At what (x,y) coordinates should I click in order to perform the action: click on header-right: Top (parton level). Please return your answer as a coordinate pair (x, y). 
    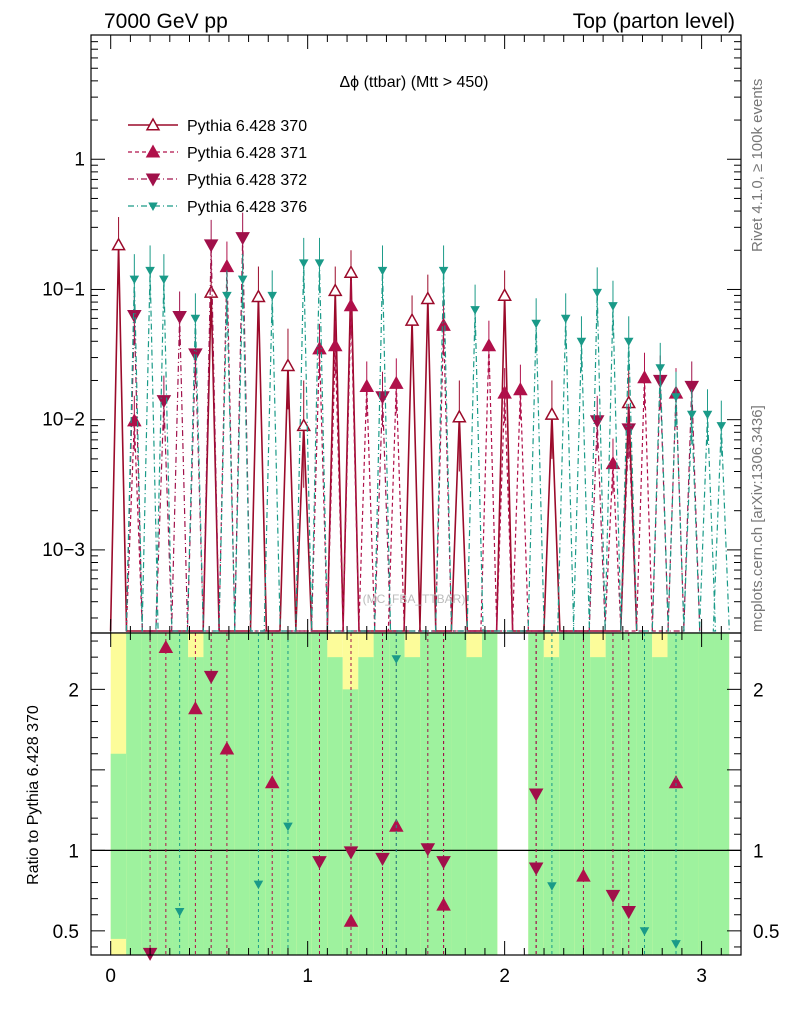
    Looking at the image, I should click on (654, 21).